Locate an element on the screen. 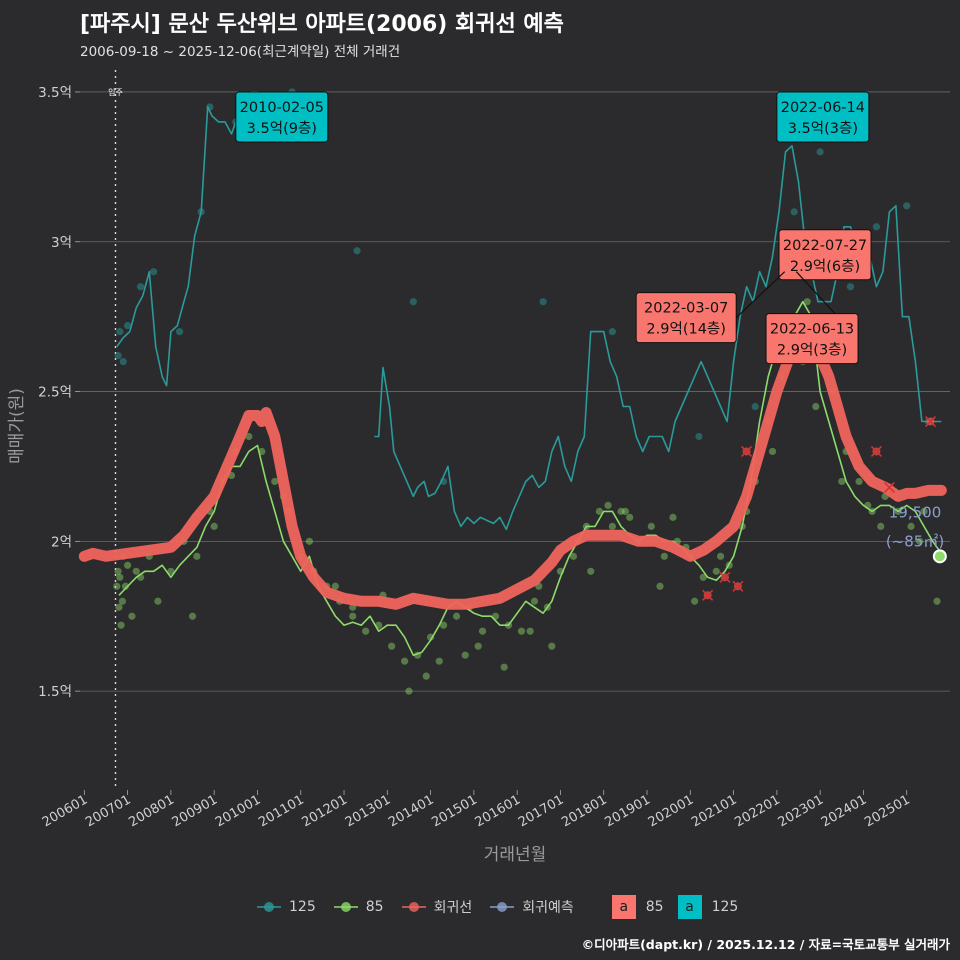 This screenshot has height=960, width=960. x-tick-label: 201201 is located at coordinates (325, 811).